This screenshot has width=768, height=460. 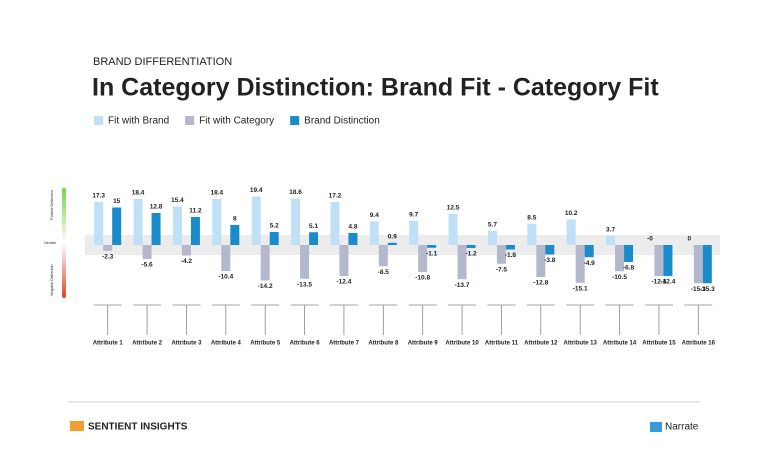 I want to click on data-label: 3.7, so click(x=610, y=229).